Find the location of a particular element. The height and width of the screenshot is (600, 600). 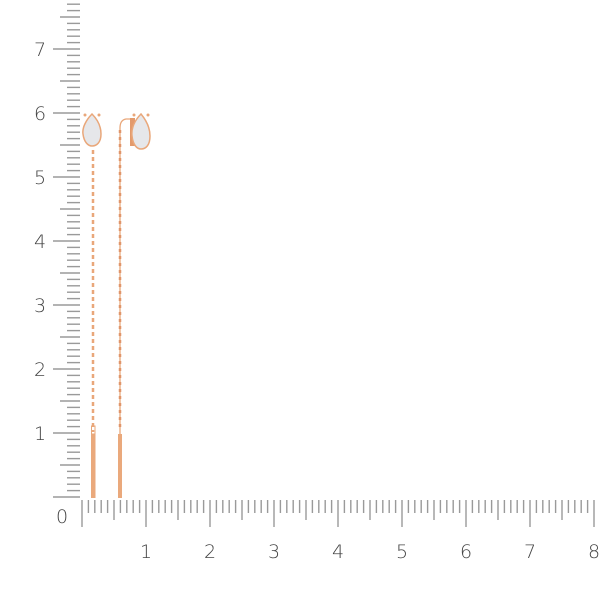

vertical-ruler-label: 7 is located at coordinates (40, 50).